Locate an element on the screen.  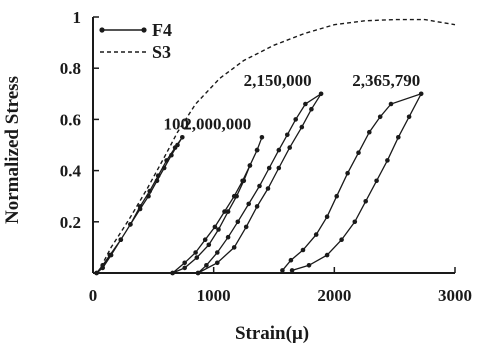
y-tick-label-0: 0.2 is located at coordinates (70, 222).